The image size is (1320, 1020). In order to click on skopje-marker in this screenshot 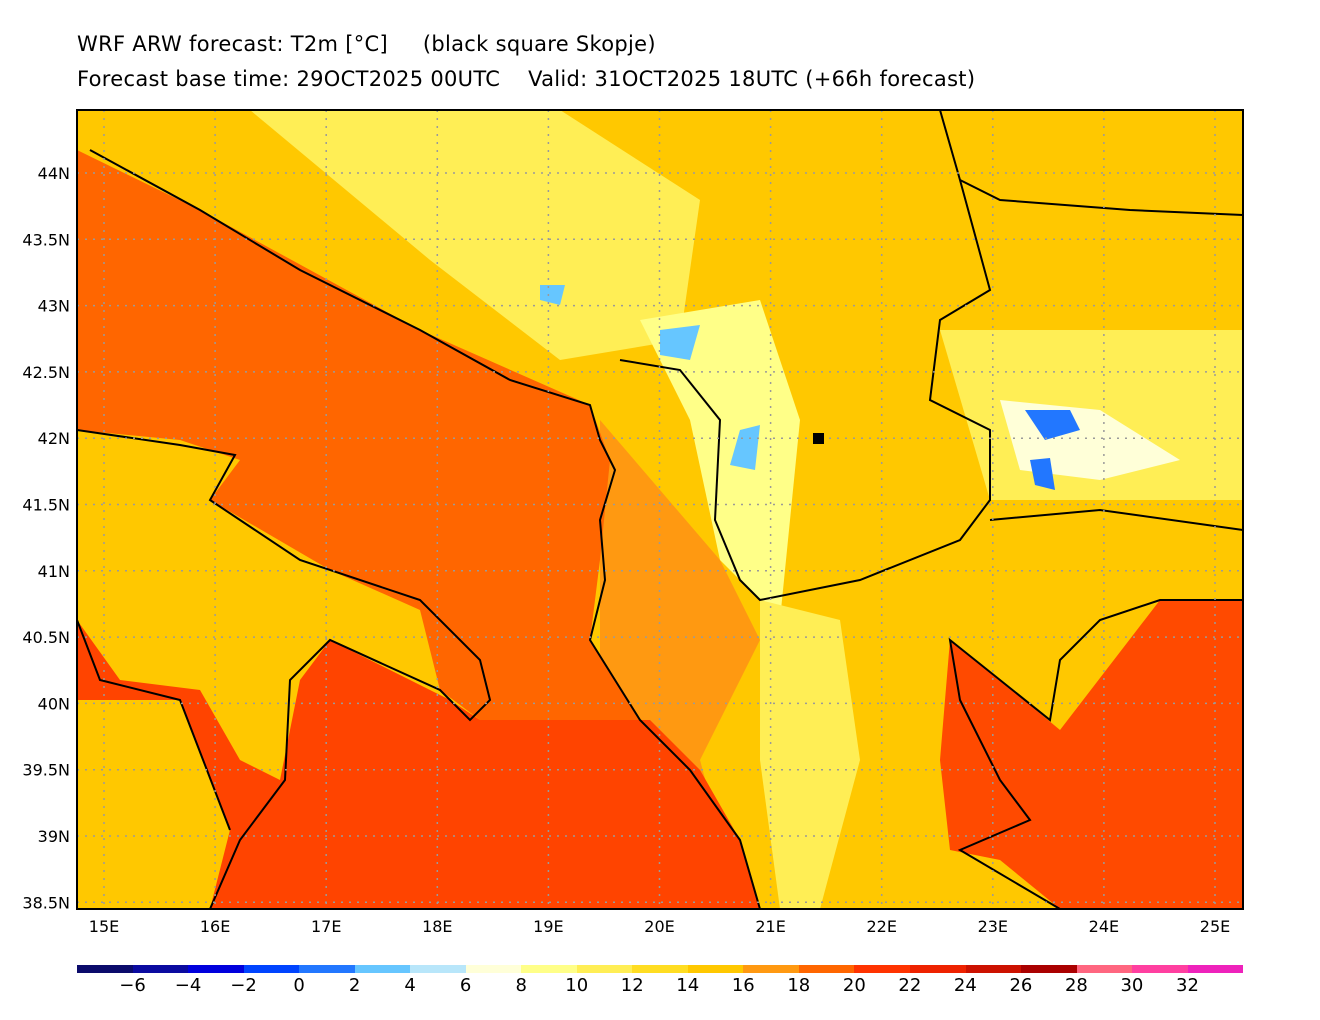, I will do `click(818, 438)`.